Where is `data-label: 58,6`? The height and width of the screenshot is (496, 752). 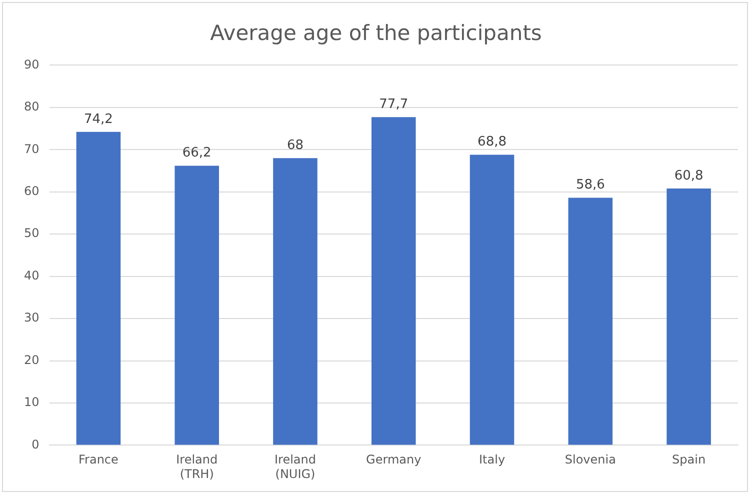 data-label: 58,6 is located at coordinates (590, 185).